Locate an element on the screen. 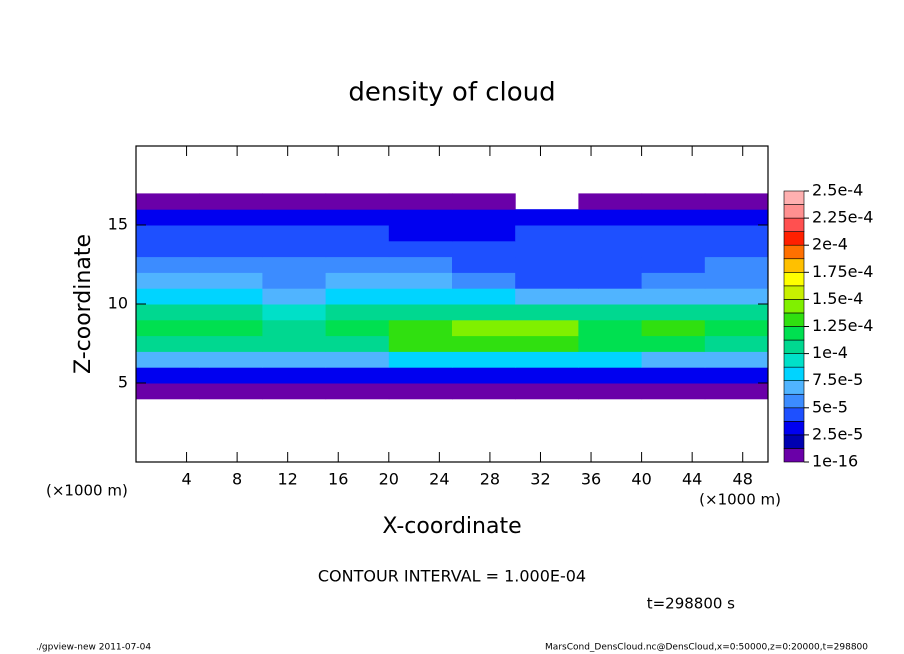  colorbar-label: 7.5e-5 is located at coordinates (837, 379).